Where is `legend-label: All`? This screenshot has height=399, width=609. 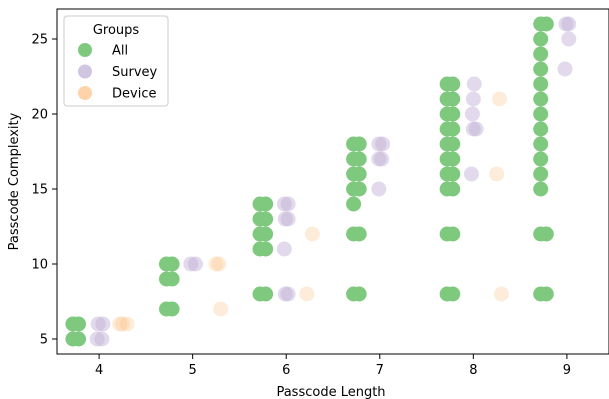 legend-label: All is located at coordinates (120, 51).